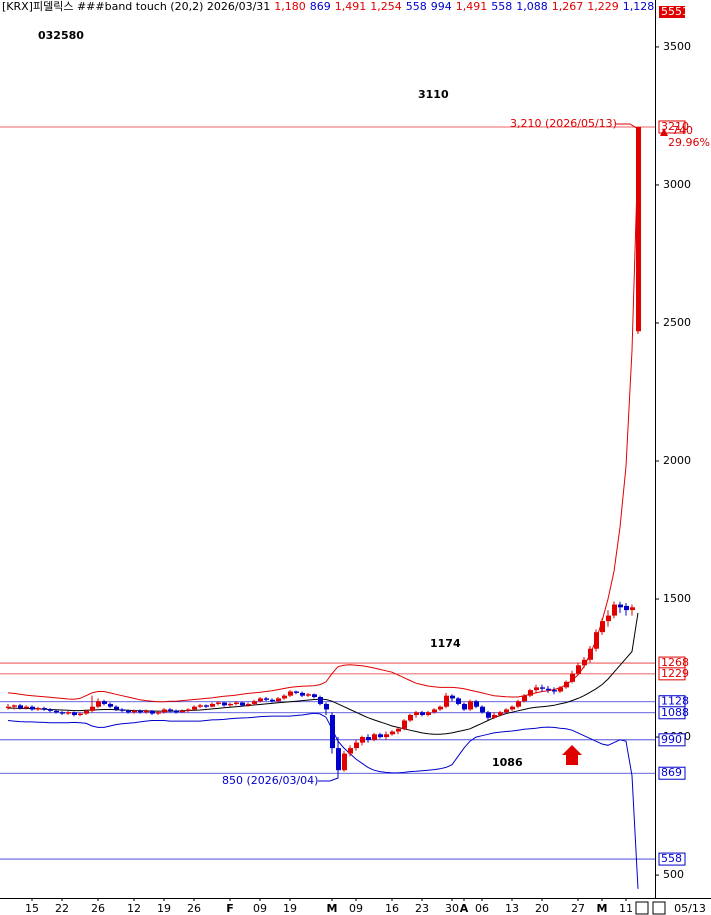  What do you see at coordinates (416, 6) in the screenshot?
I see `header-item: 558` at bounding box center [416, 6].